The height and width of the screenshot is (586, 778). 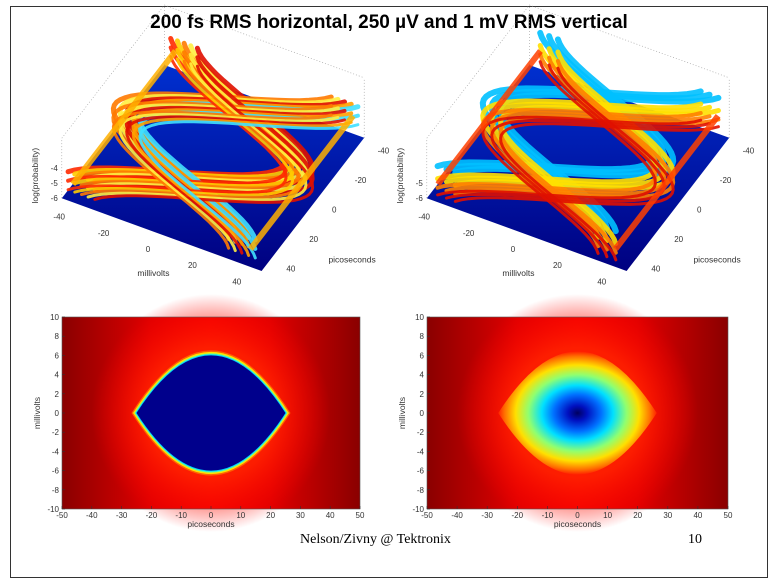 I want to click on slide-footer: Nelson/Zivny @ Tektronix, so click(x=375, y=539).